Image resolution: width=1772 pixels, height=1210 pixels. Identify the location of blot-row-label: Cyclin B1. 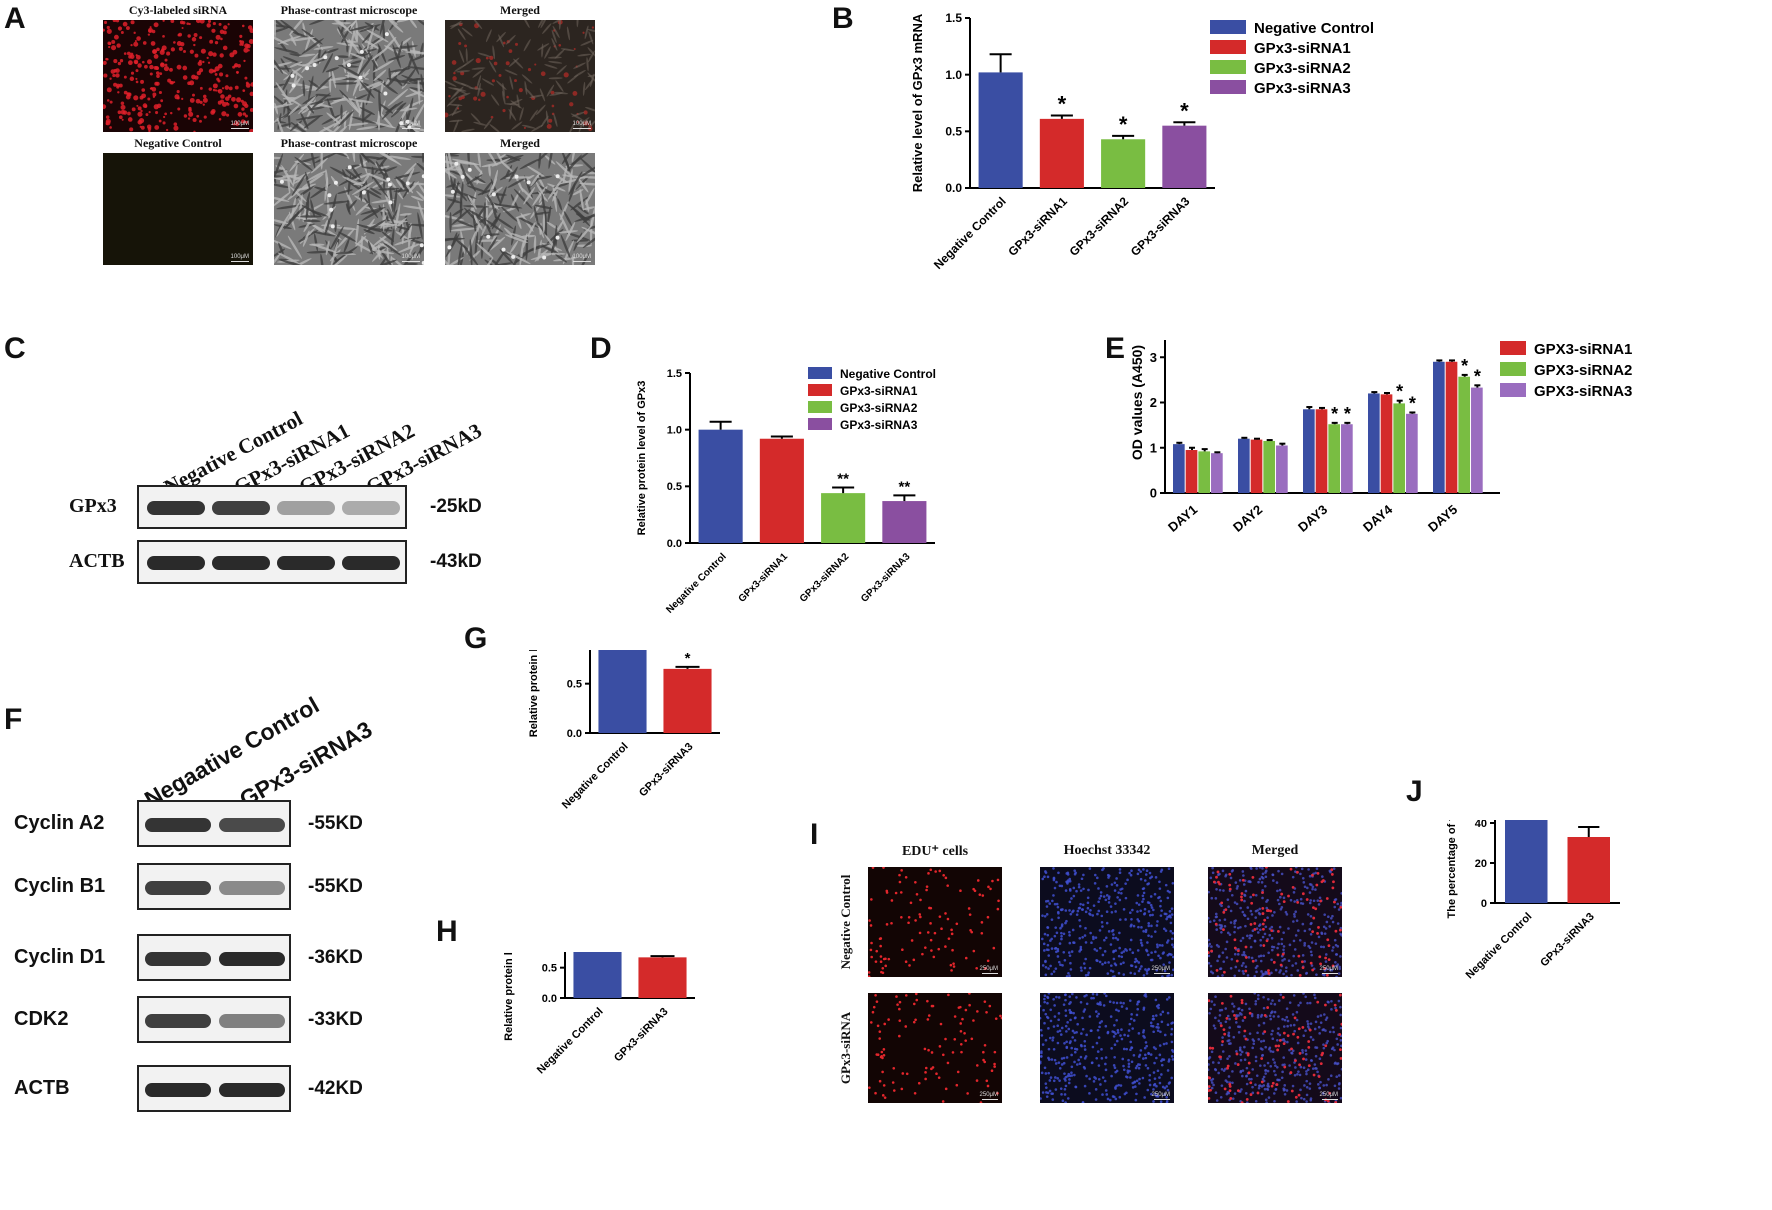
(60, 885).